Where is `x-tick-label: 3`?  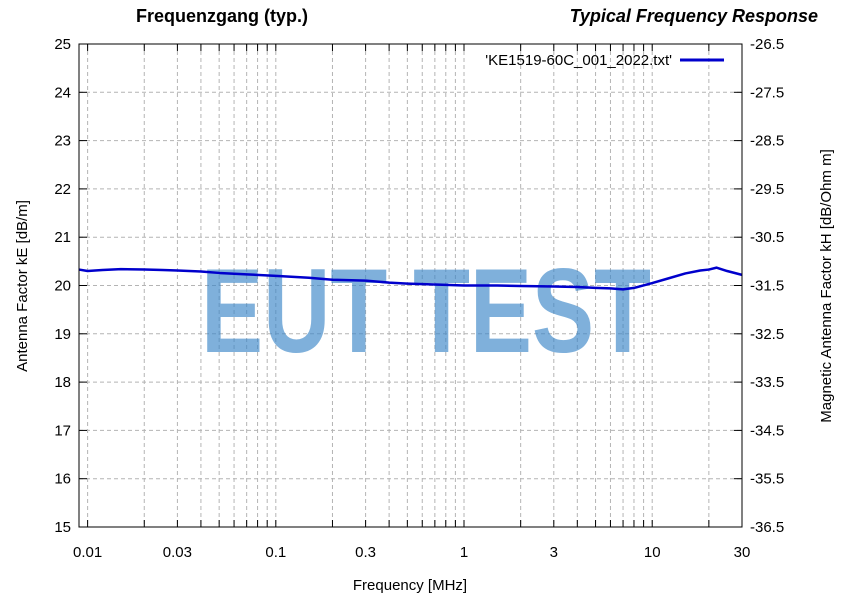 x-tick-label: 3 is located at coordinates (554, 552).